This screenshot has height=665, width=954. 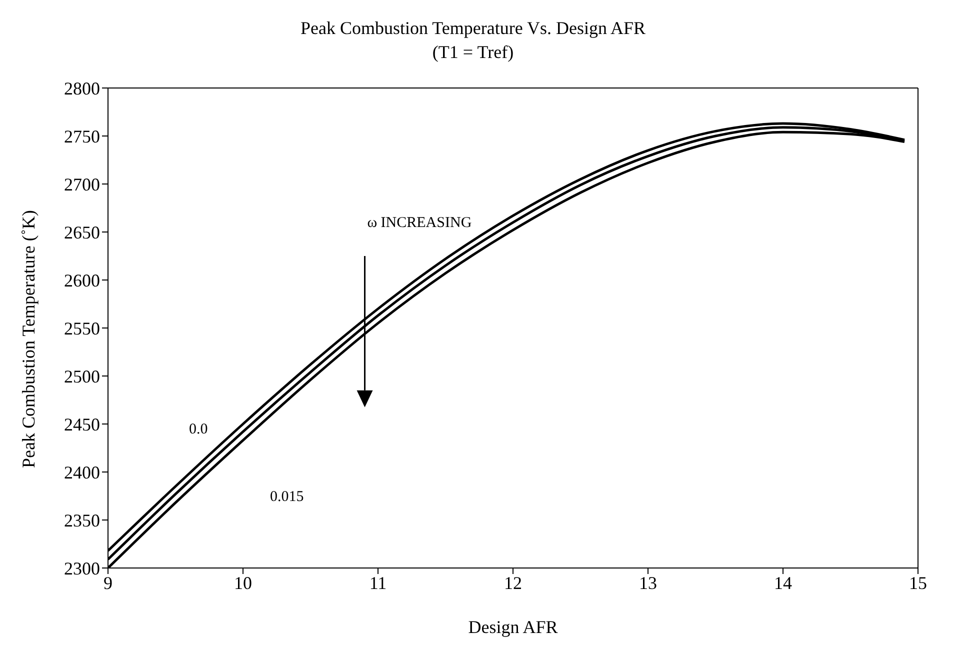 I want to click on x-axis-title: Design AFR, so click(x=513, y=627).